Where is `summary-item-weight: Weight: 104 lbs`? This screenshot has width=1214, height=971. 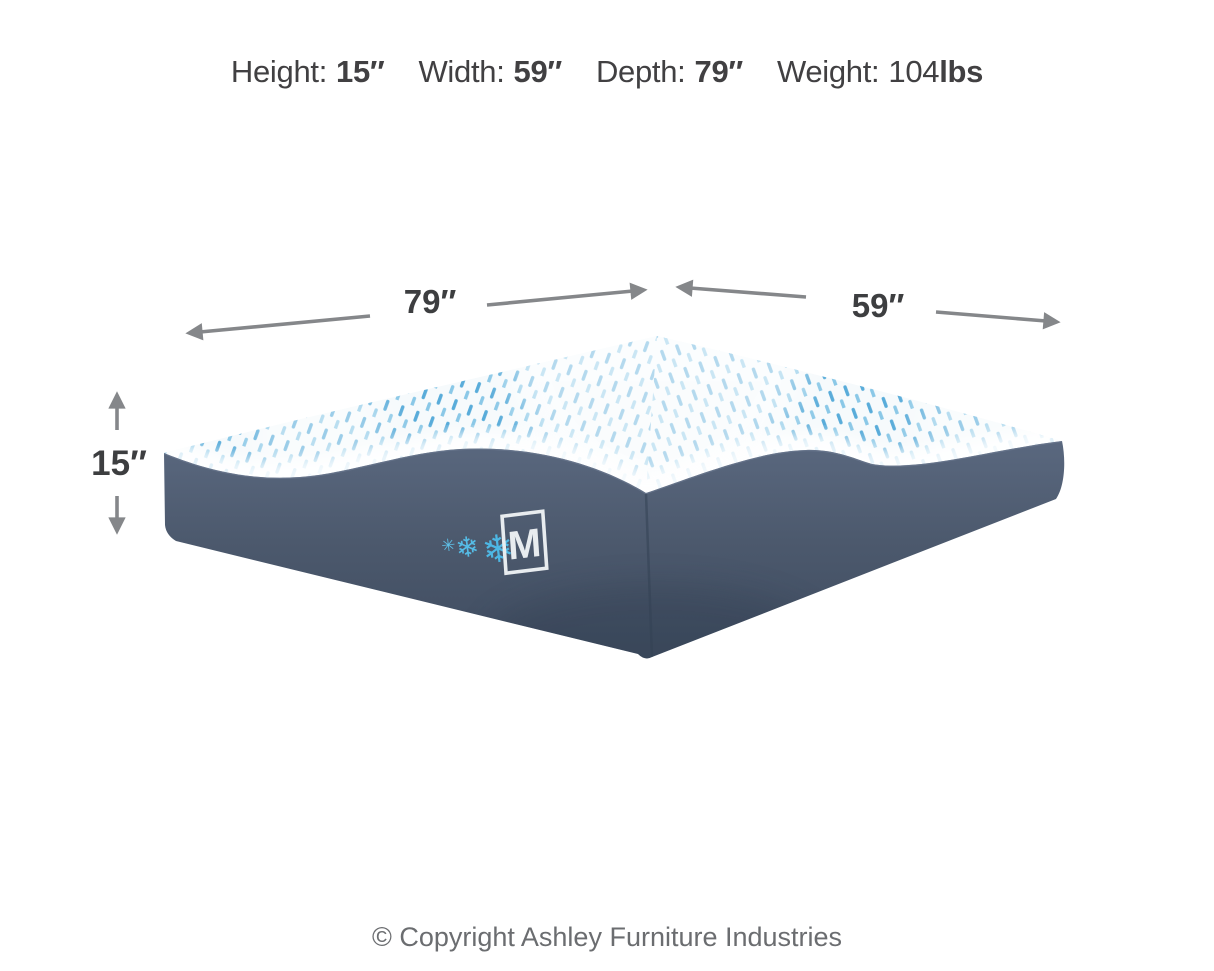
summary-item-weight: Weight: 104 lbs is located at coordinates (880, 72).